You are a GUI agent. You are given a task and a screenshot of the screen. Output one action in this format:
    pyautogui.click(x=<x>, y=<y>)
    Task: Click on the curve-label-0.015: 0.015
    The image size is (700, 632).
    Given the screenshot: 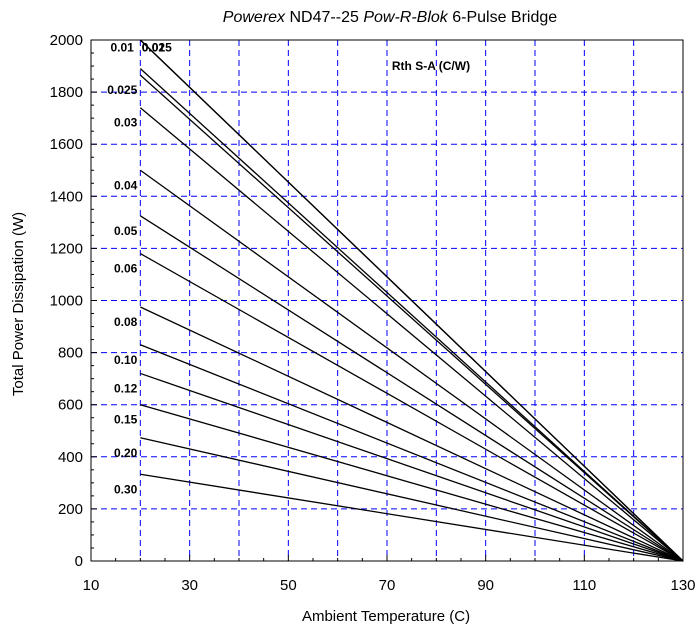 What is the action you would take?
    pyautogui.click(x=157, y=48)
    